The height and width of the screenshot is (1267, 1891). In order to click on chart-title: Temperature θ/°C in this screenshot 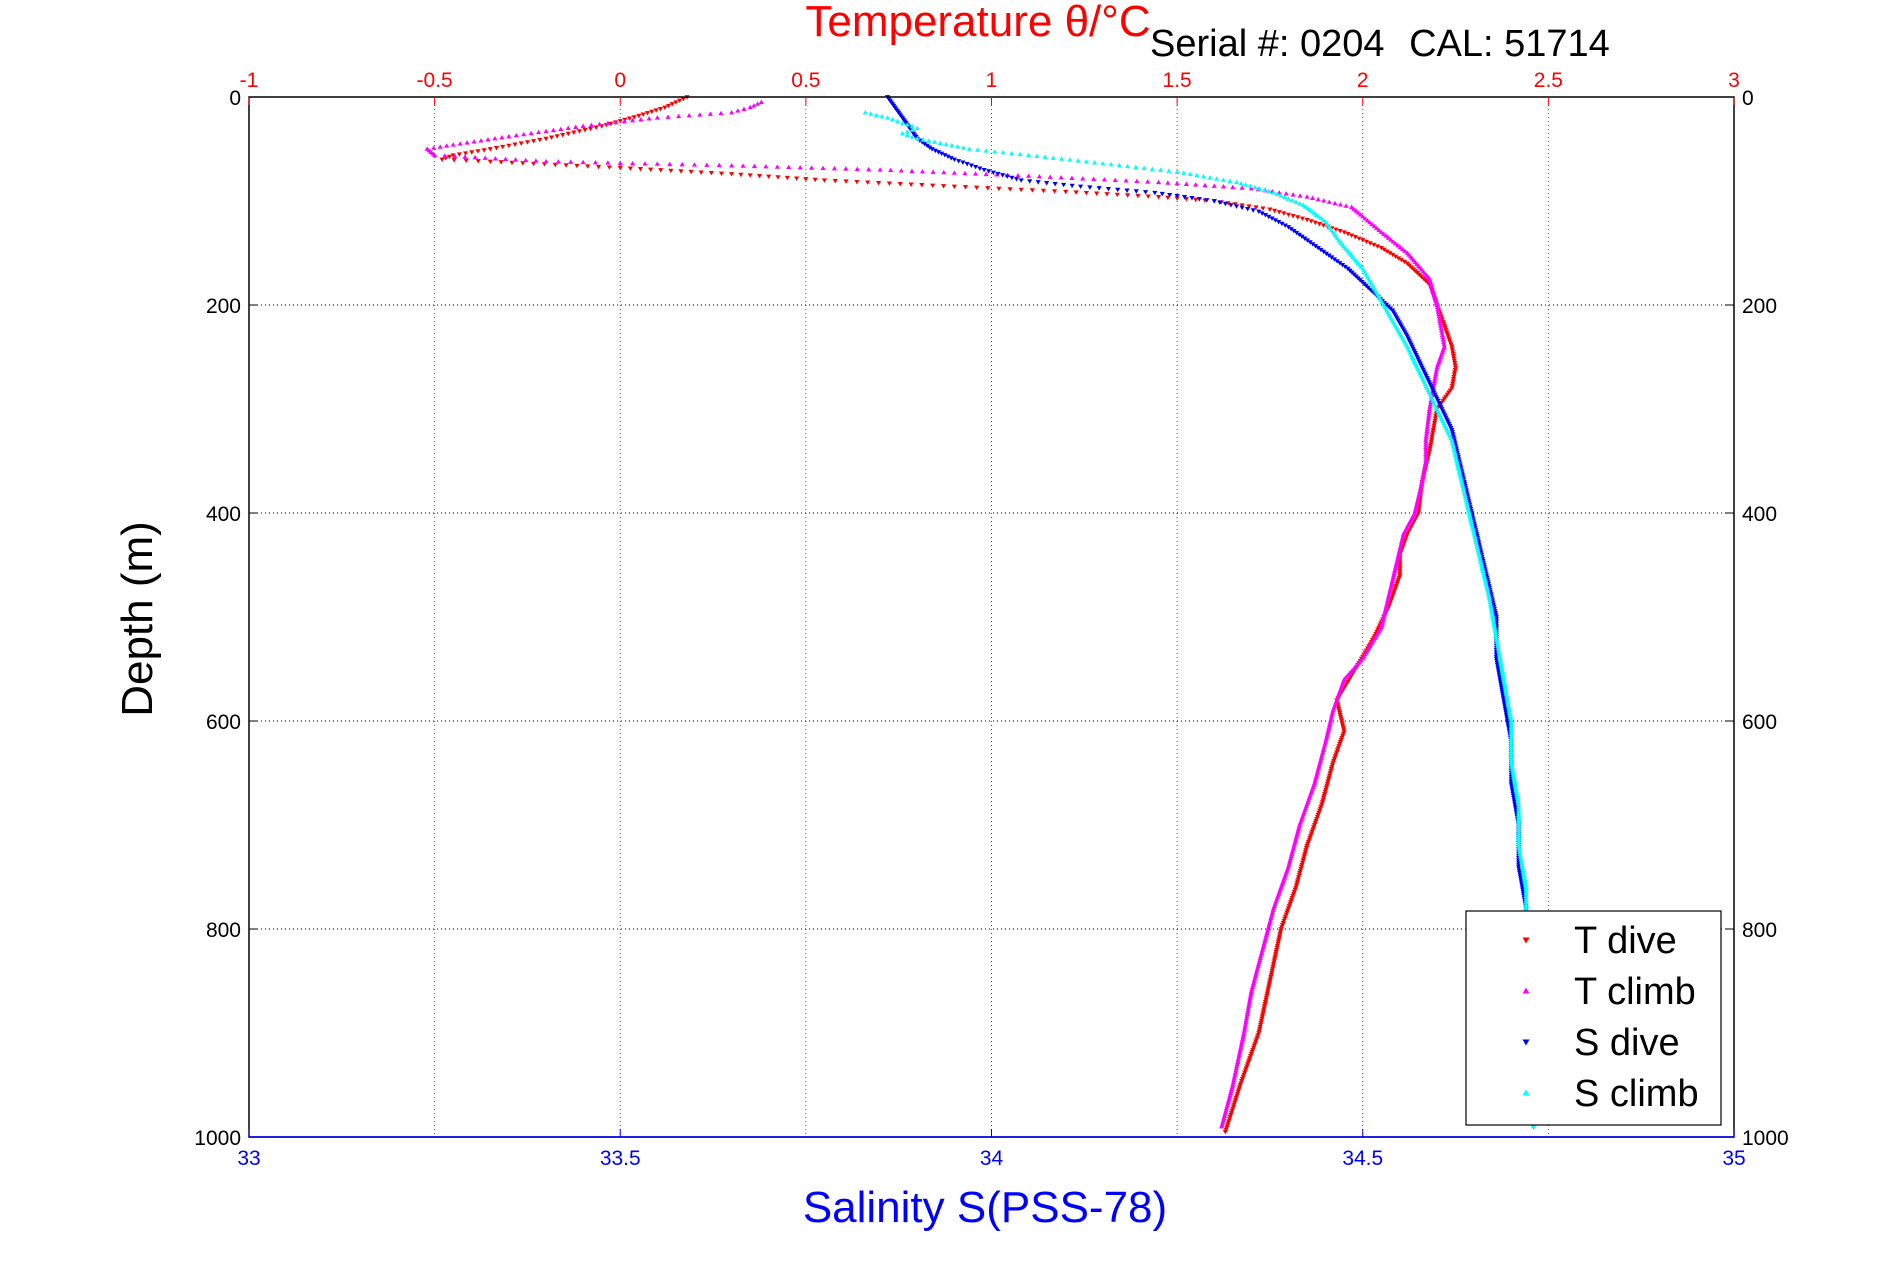, I will do `click(977, 23)`.